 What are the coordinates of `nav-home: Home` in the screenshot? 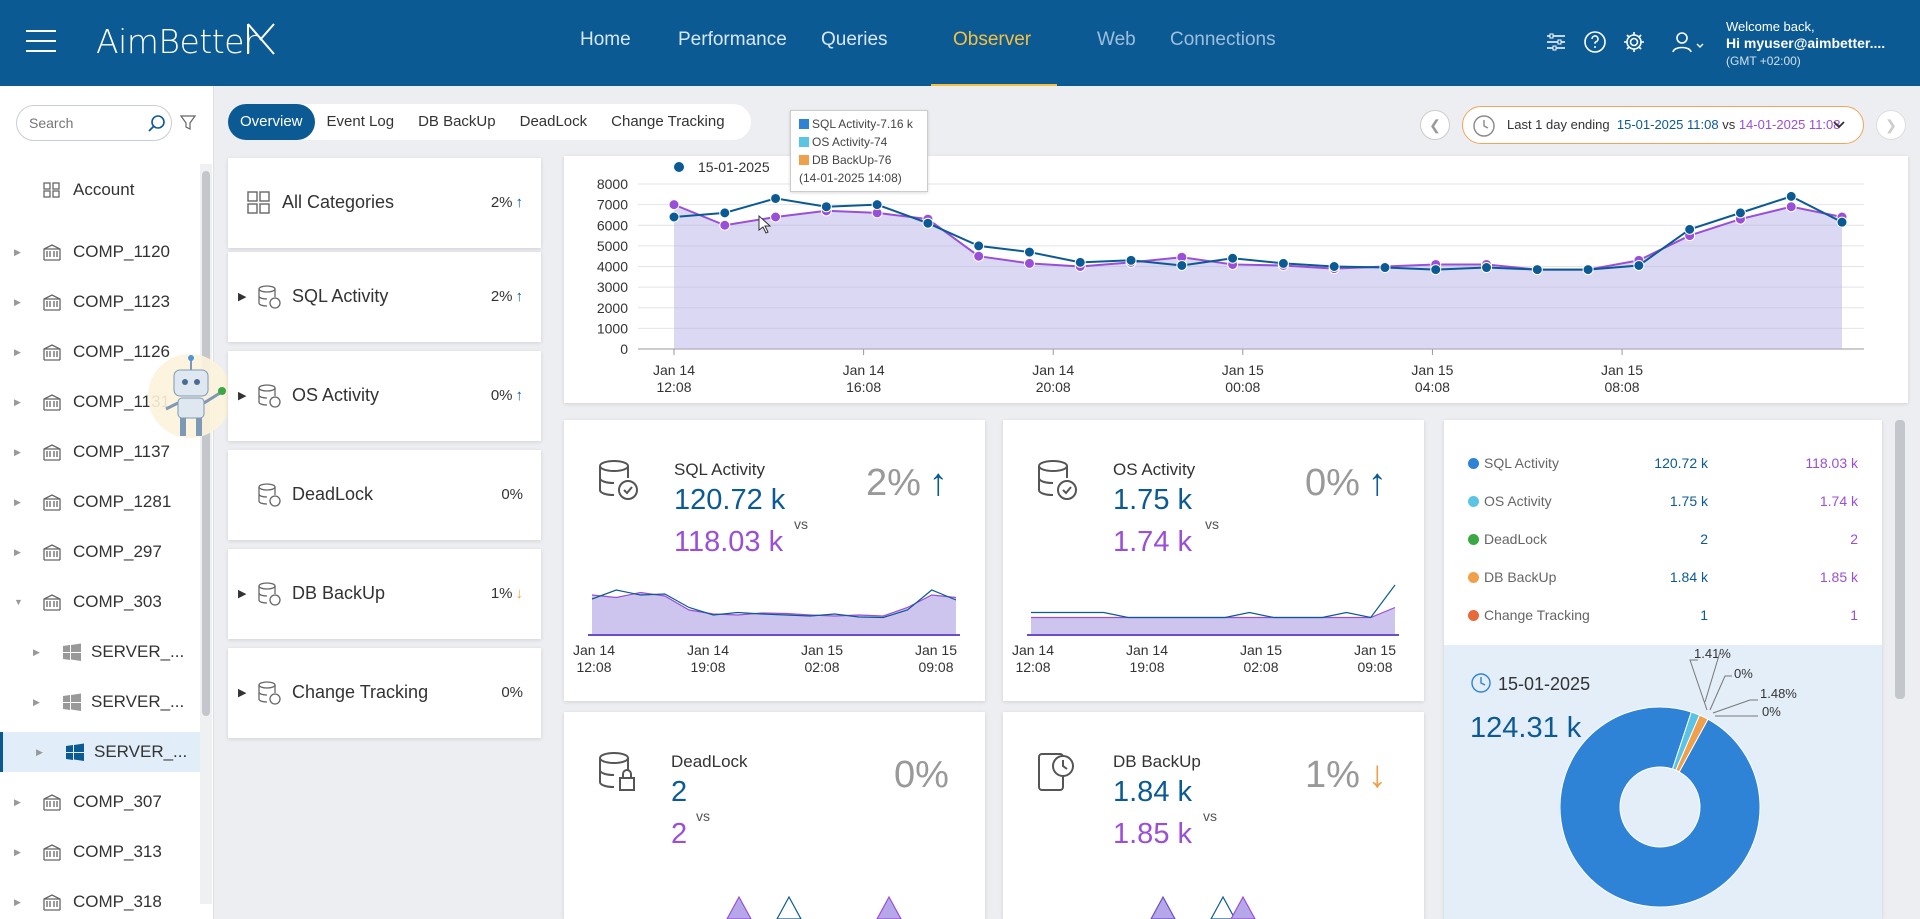 It's located at (605, 39).